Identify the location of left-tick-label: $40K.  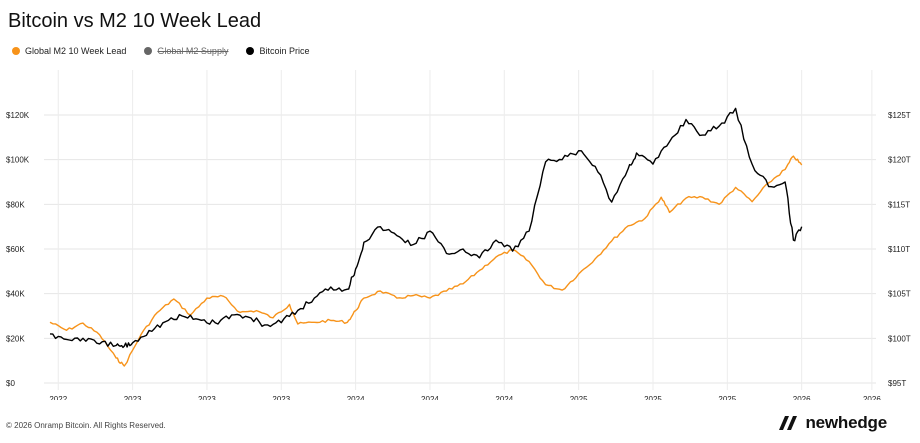
(15, 294).